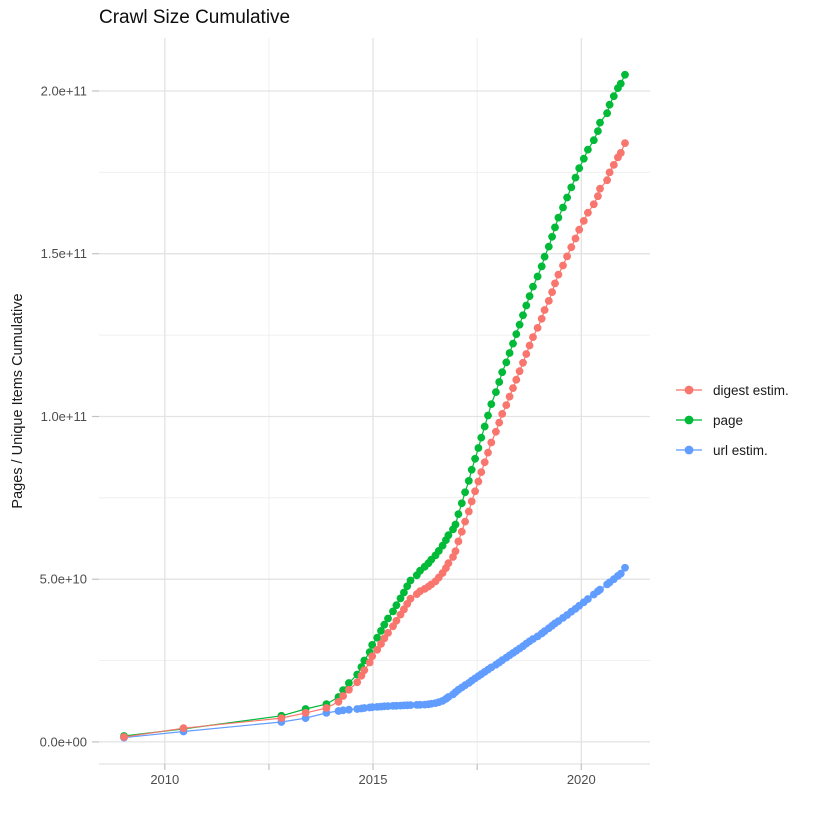  What do you see at coordinates (63, 579) in the screenshot?
I see `y-tick-label: 5.0e+10` at bounding box center [63, 579].